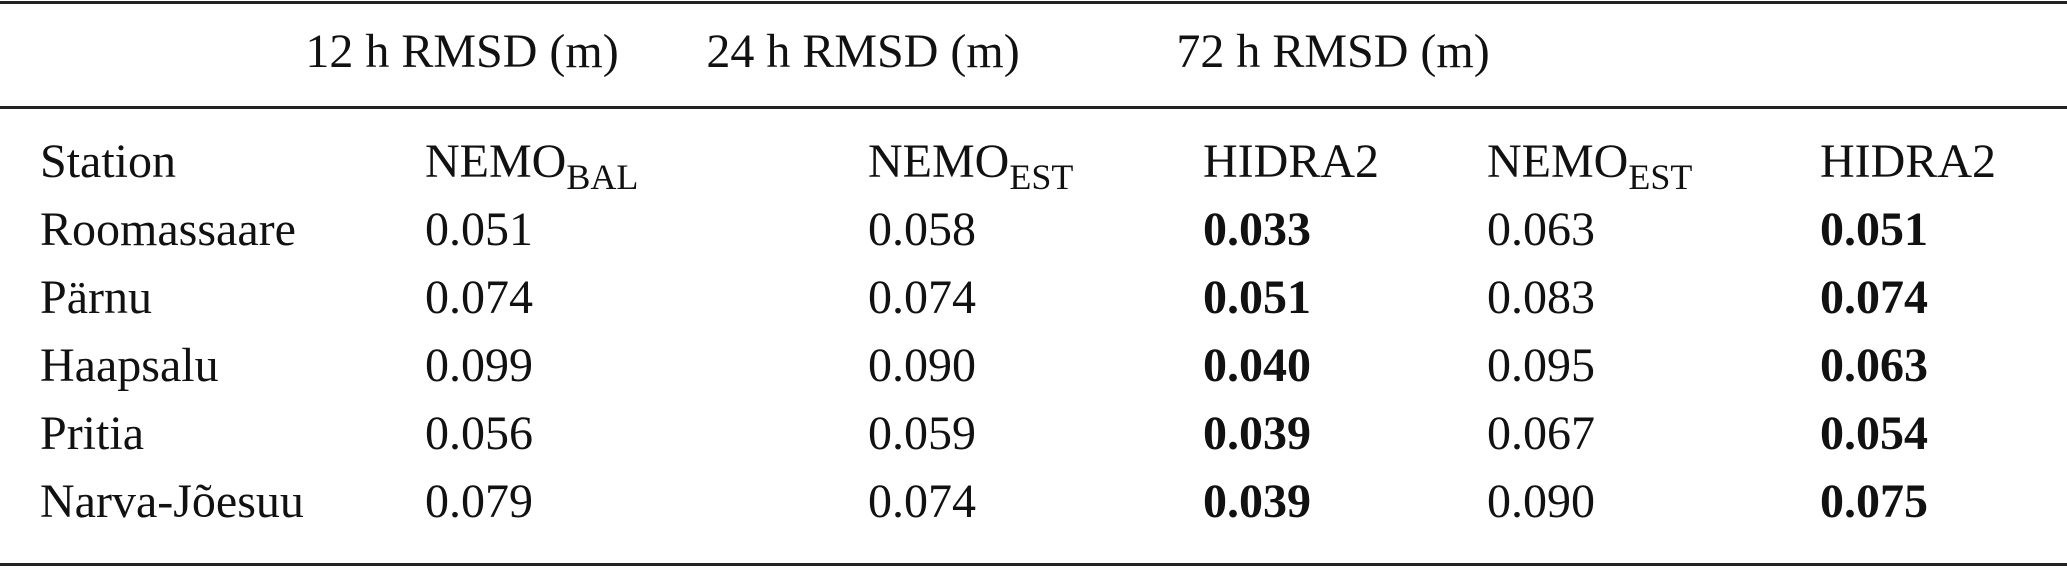 Image resolution: width=2067 pixels, height=568 pixels. Describe the element at coordinates (602, 177) in the screenshot. I see `header-subscript: BAL` at that location.